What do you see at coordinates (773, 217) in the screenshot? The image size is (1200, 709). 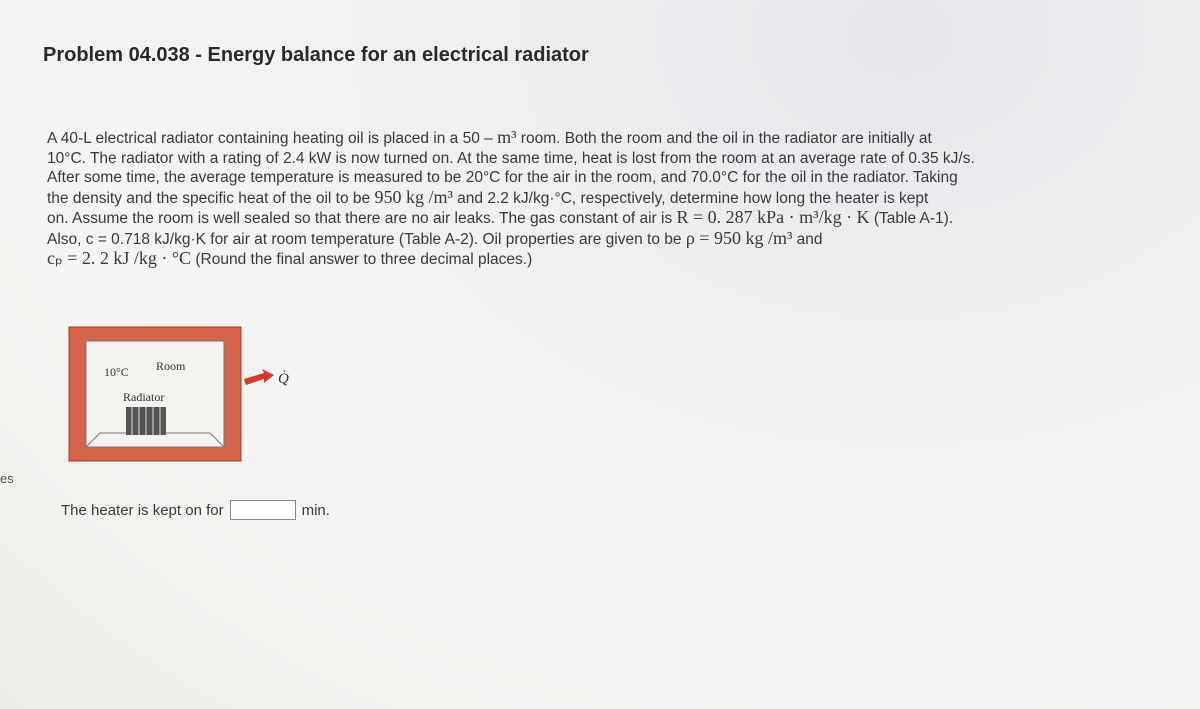 I see `math-run: R = 0. 287 kPa · m³/kg · K` at bounding box center [773, 217].